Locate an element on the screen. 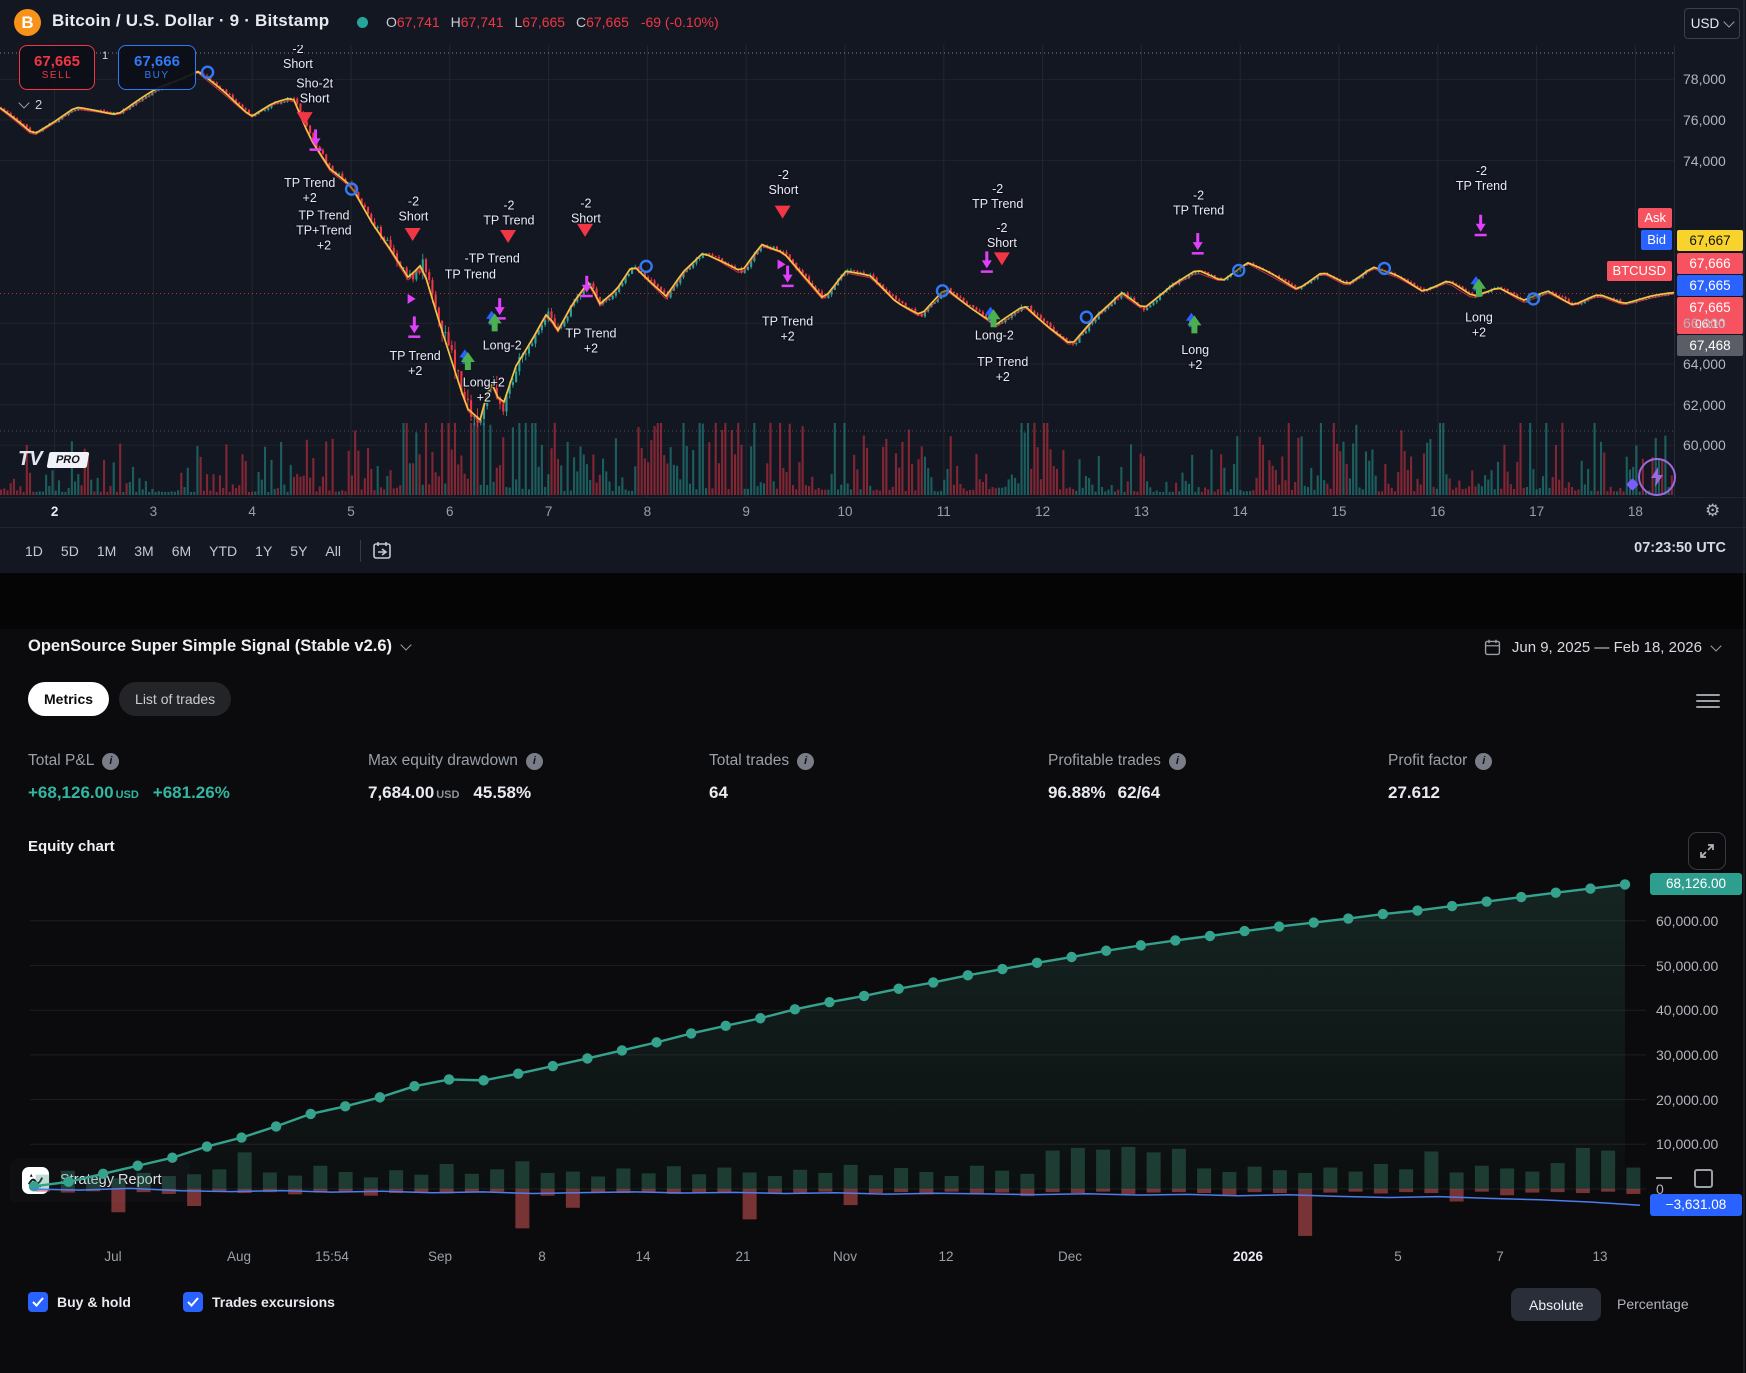 The image size is (1746, 1373). buy-hold-checkbox: Buy & hold is located at coordinates (79, 1302).